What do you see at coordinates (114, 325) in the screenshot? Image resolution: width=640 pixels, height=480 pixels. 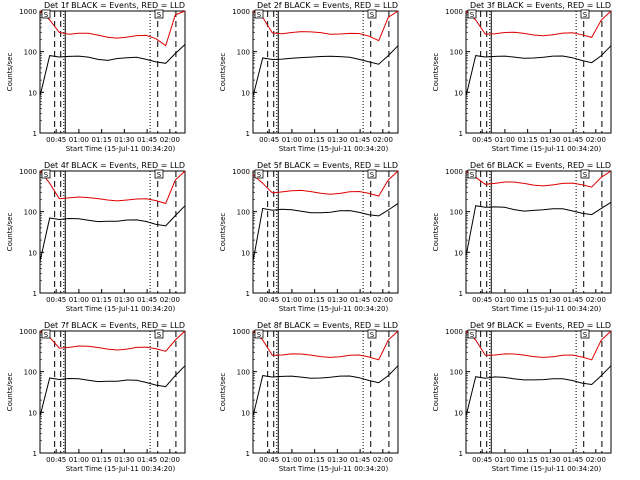 I see `panel-title: Det 7f BLACK = Events, RED = LLD` at bounding box center [114, 325].